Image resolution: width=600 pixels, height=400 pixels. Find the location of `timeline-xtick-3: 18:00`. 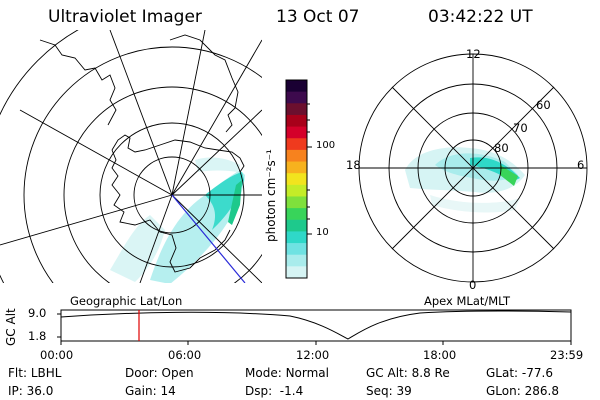

timeline-xtick-3: 18:00 is located at coordinates (440, 355).